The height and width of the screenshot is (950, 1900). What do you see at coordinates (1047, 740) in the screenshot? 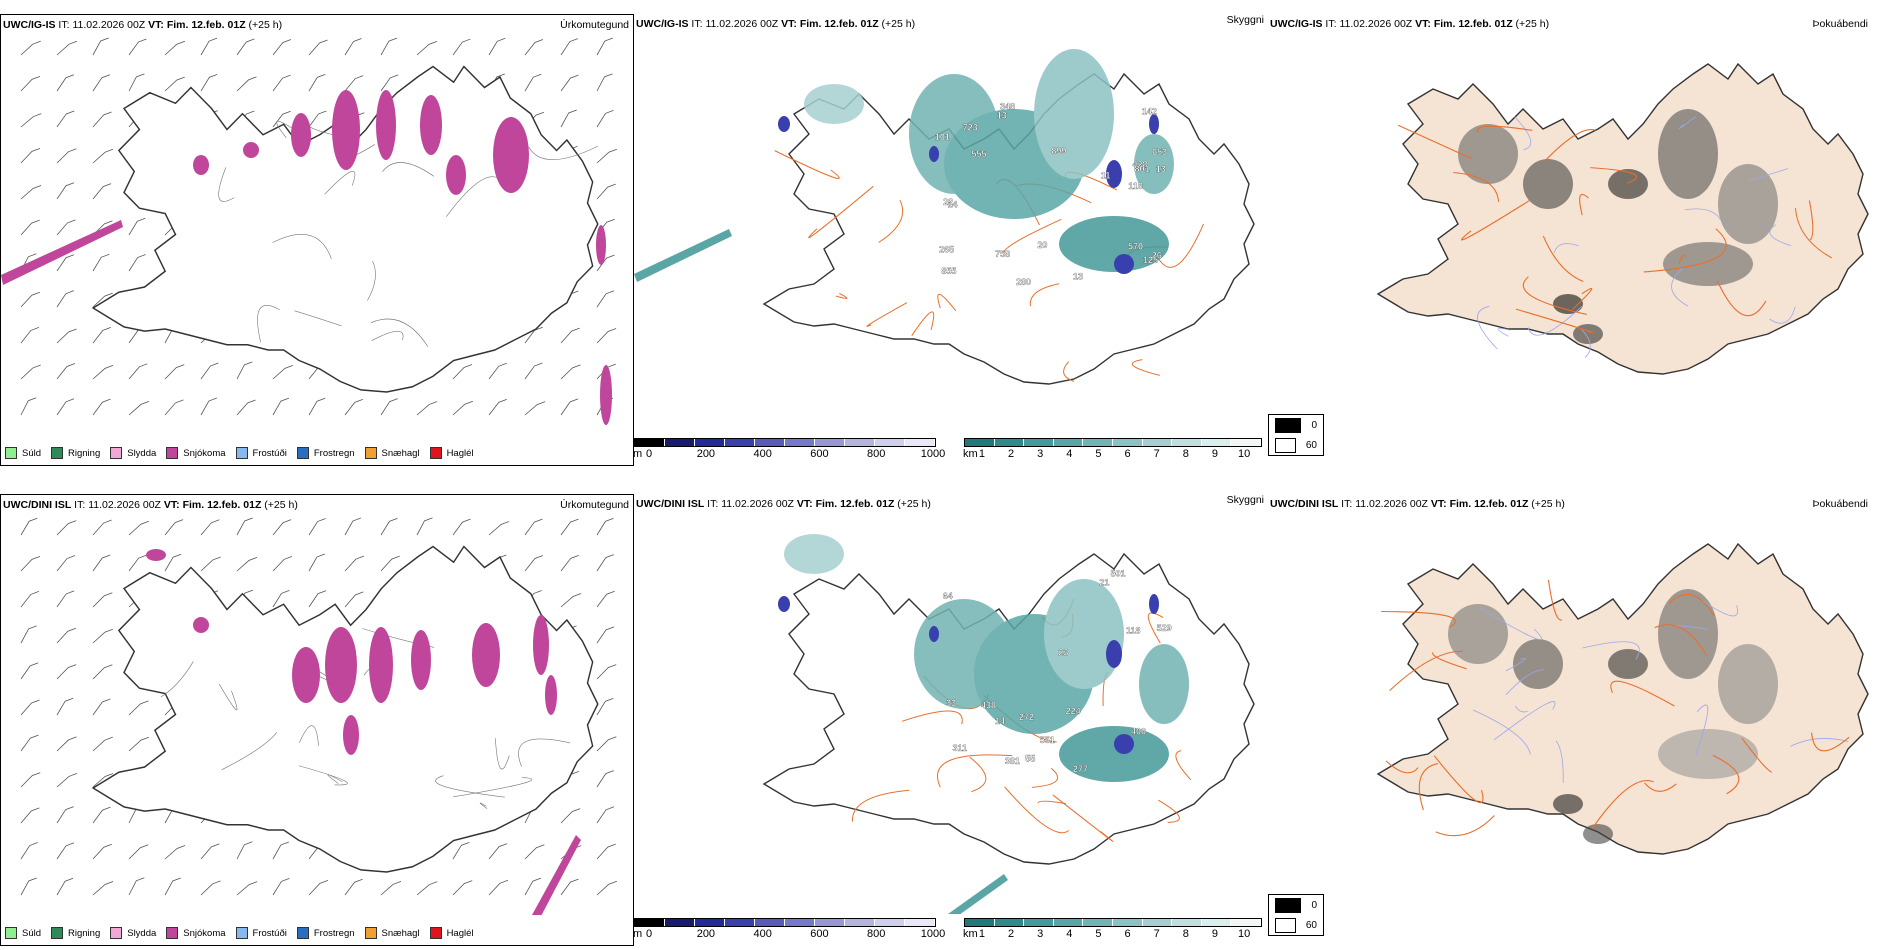
I see `cloudbase-label: 551` at bounding box center [1047, 740].